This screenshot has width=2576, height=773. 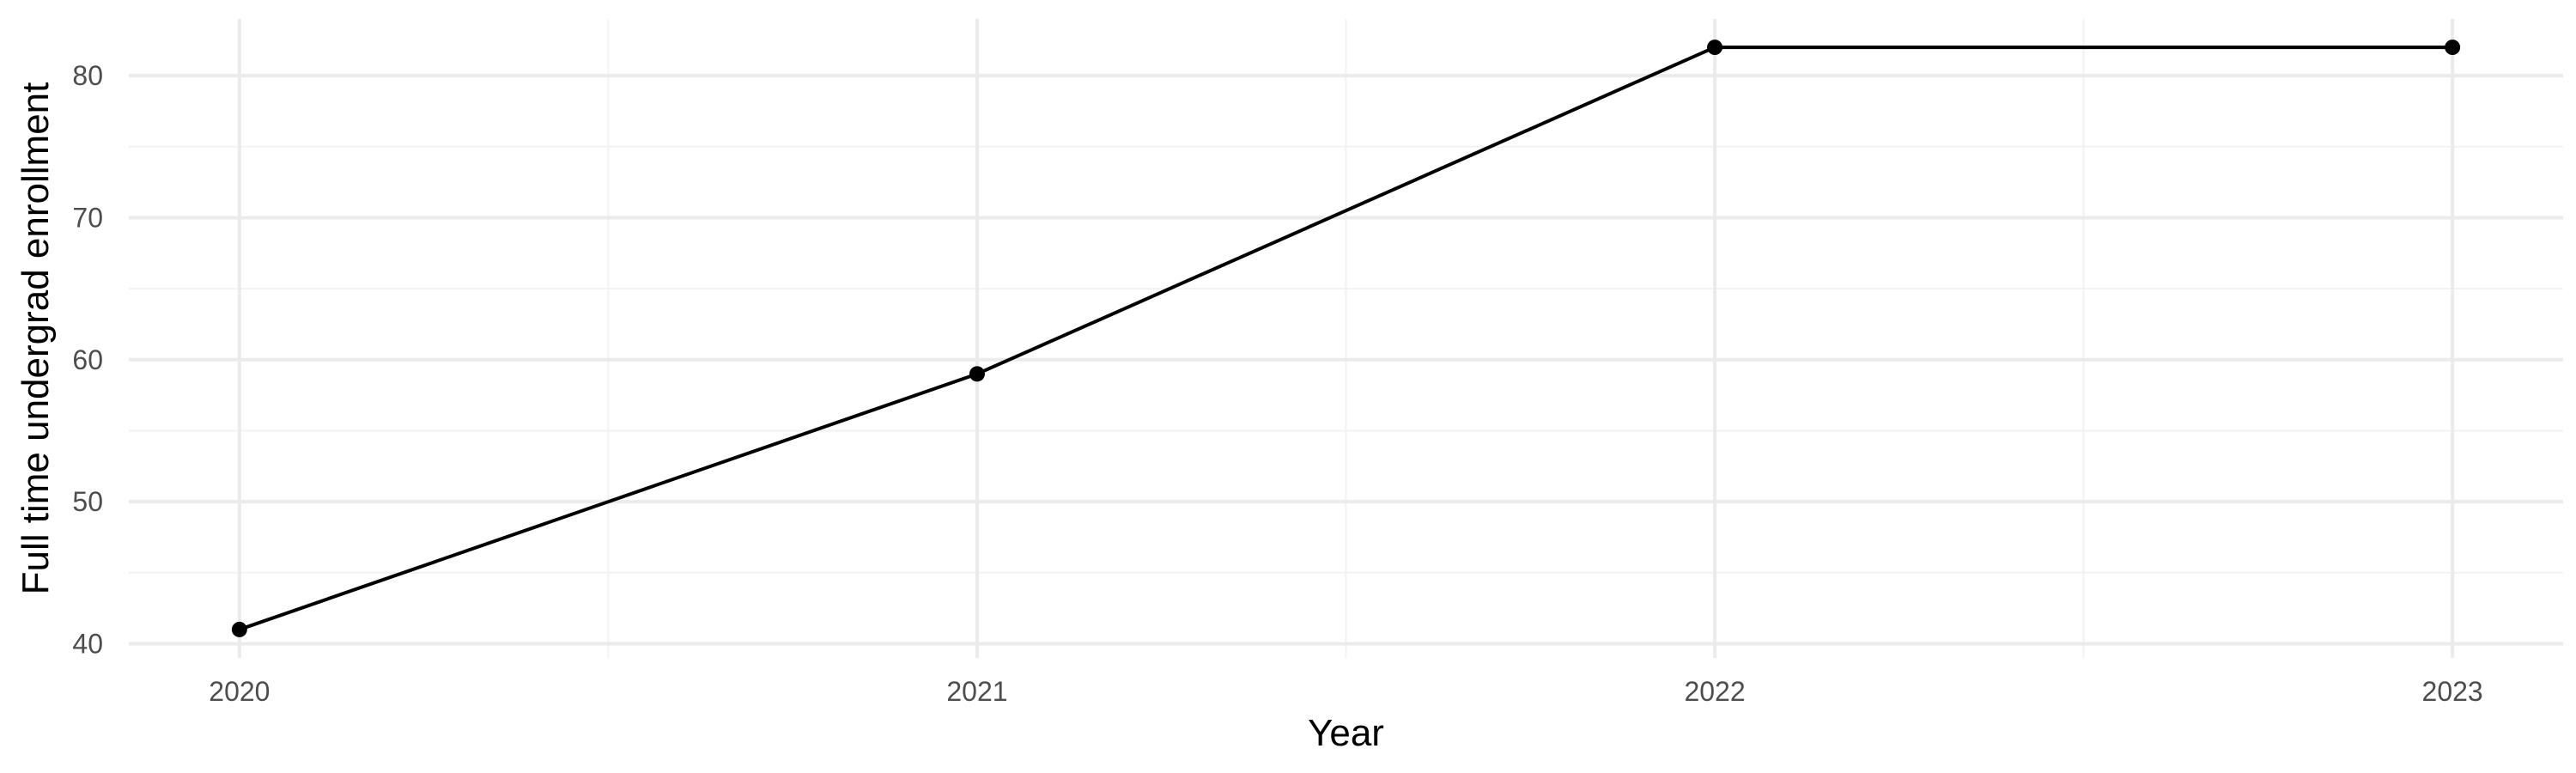 I want to click on x-axis-title: Year, so click(x=1346, y=733).